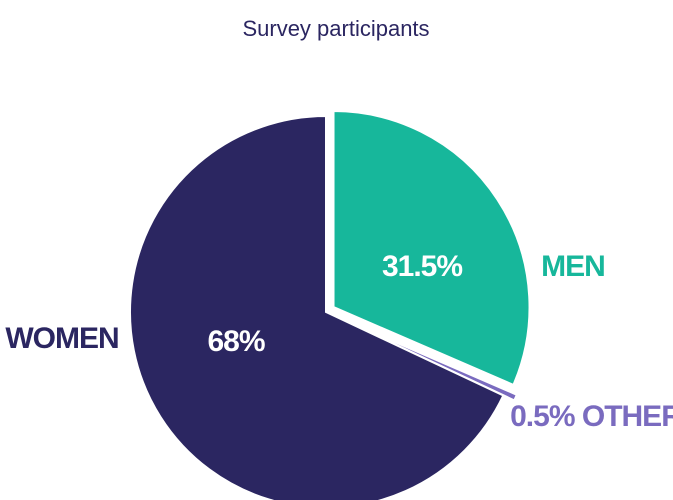  Describe the element at coordinates (422, 266) in the screenshot. I see `slice-value-label: 31.5%` at that location.